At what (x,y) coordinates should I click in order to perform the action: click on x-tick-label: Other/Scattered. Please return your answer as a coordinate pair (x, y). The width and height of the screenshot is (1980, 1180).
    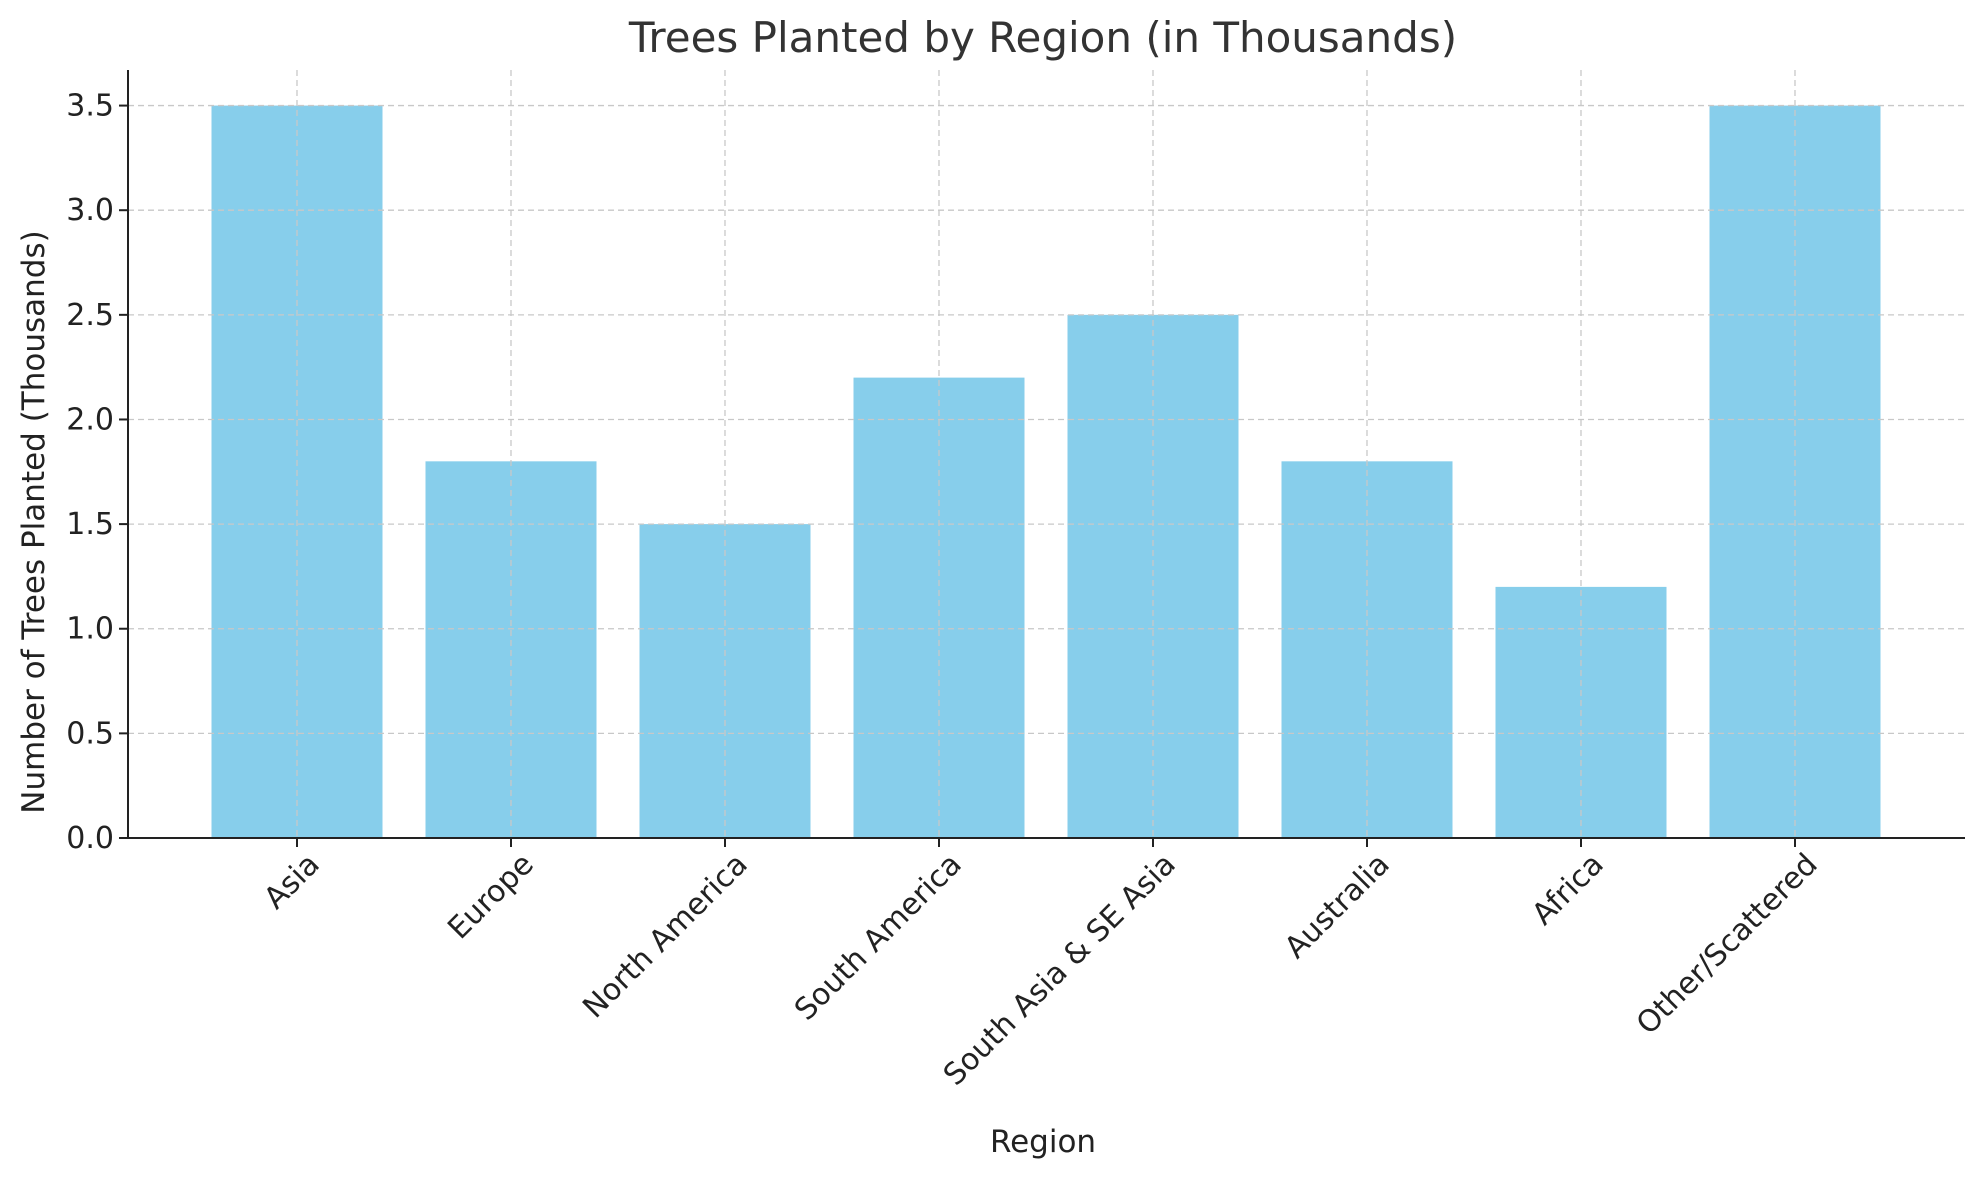
    Looking at the image, I should click on (1727, 944).